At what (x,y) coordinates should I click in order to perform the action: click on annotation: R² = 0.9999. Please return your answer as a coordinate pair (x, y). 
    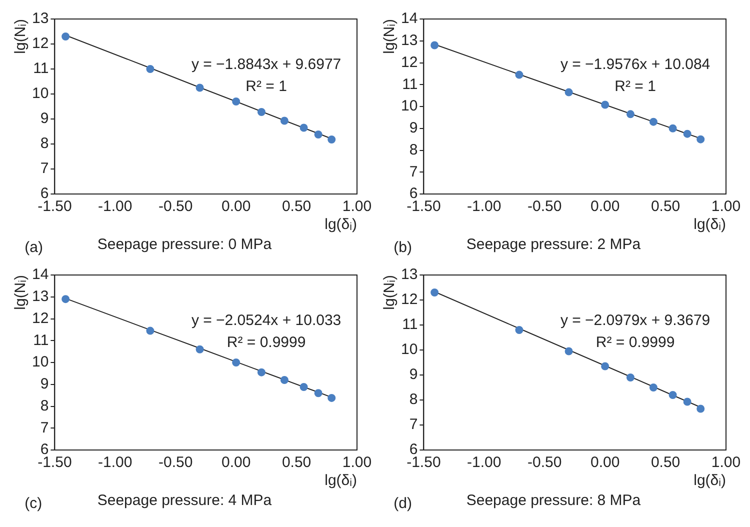
    Looking at the image, I should click on (635, 342).